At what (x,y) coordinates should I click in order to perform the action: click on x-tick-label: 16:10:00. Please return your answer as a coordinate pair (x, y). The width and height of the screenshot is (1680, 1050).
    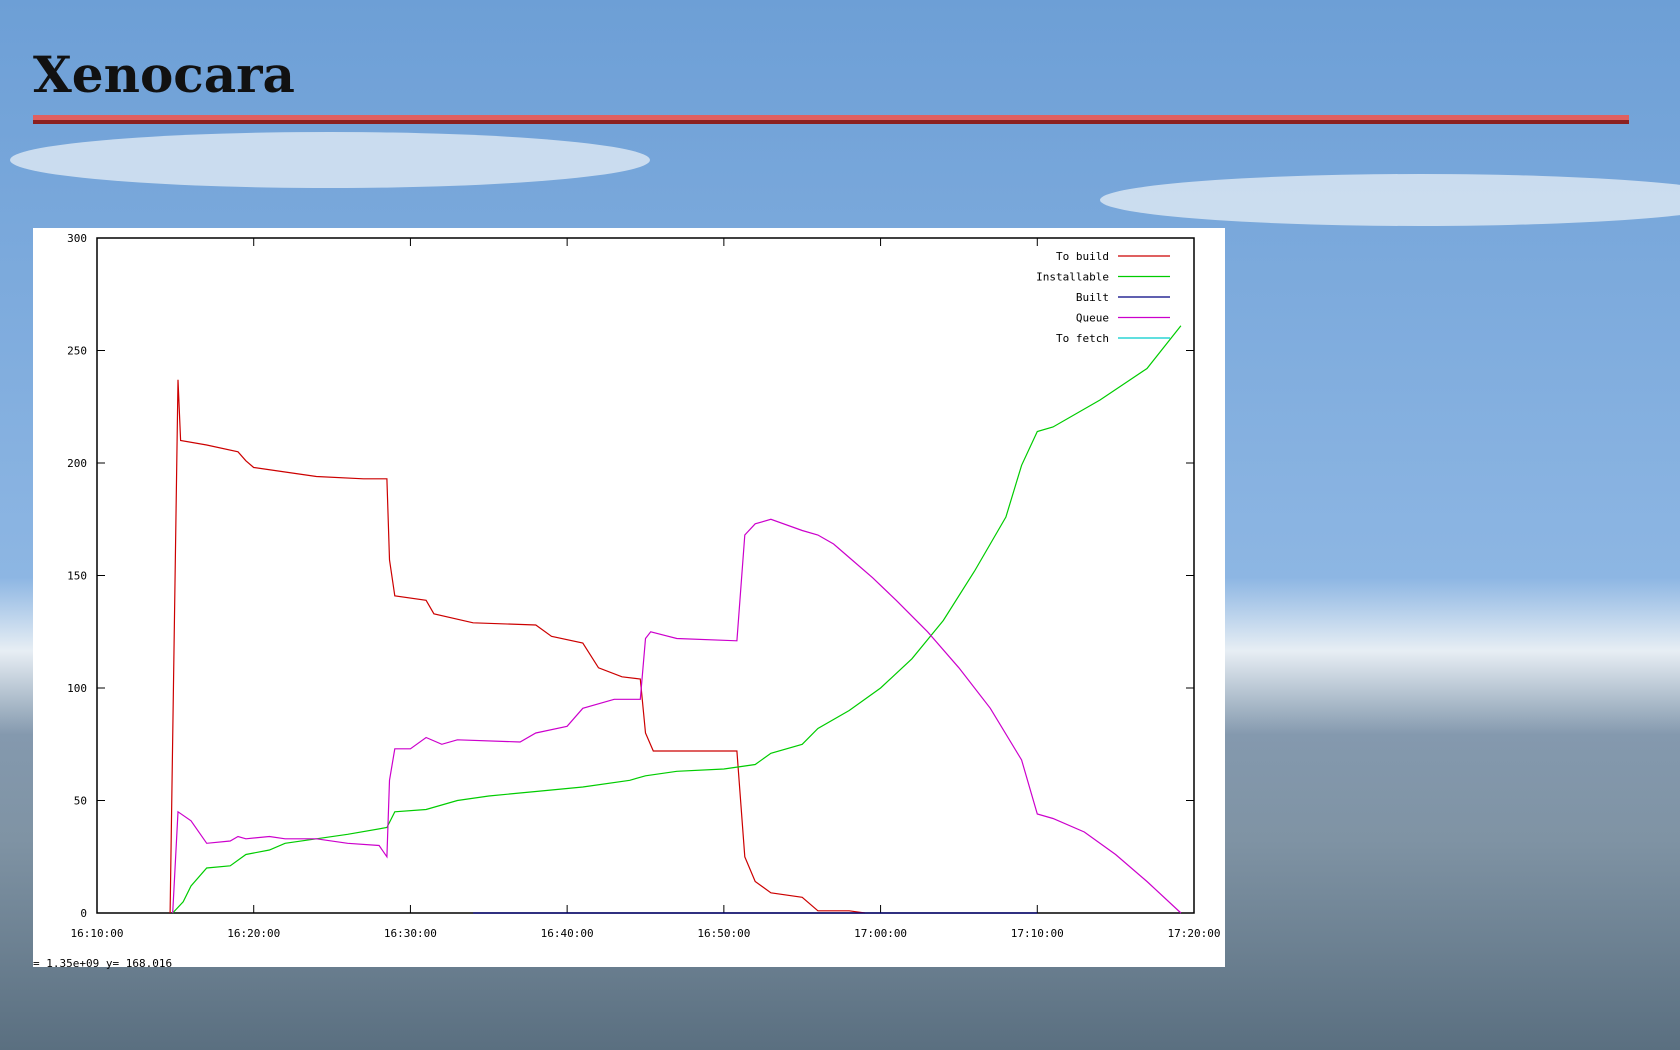
    Looking at the image, I should click on (97, 933).